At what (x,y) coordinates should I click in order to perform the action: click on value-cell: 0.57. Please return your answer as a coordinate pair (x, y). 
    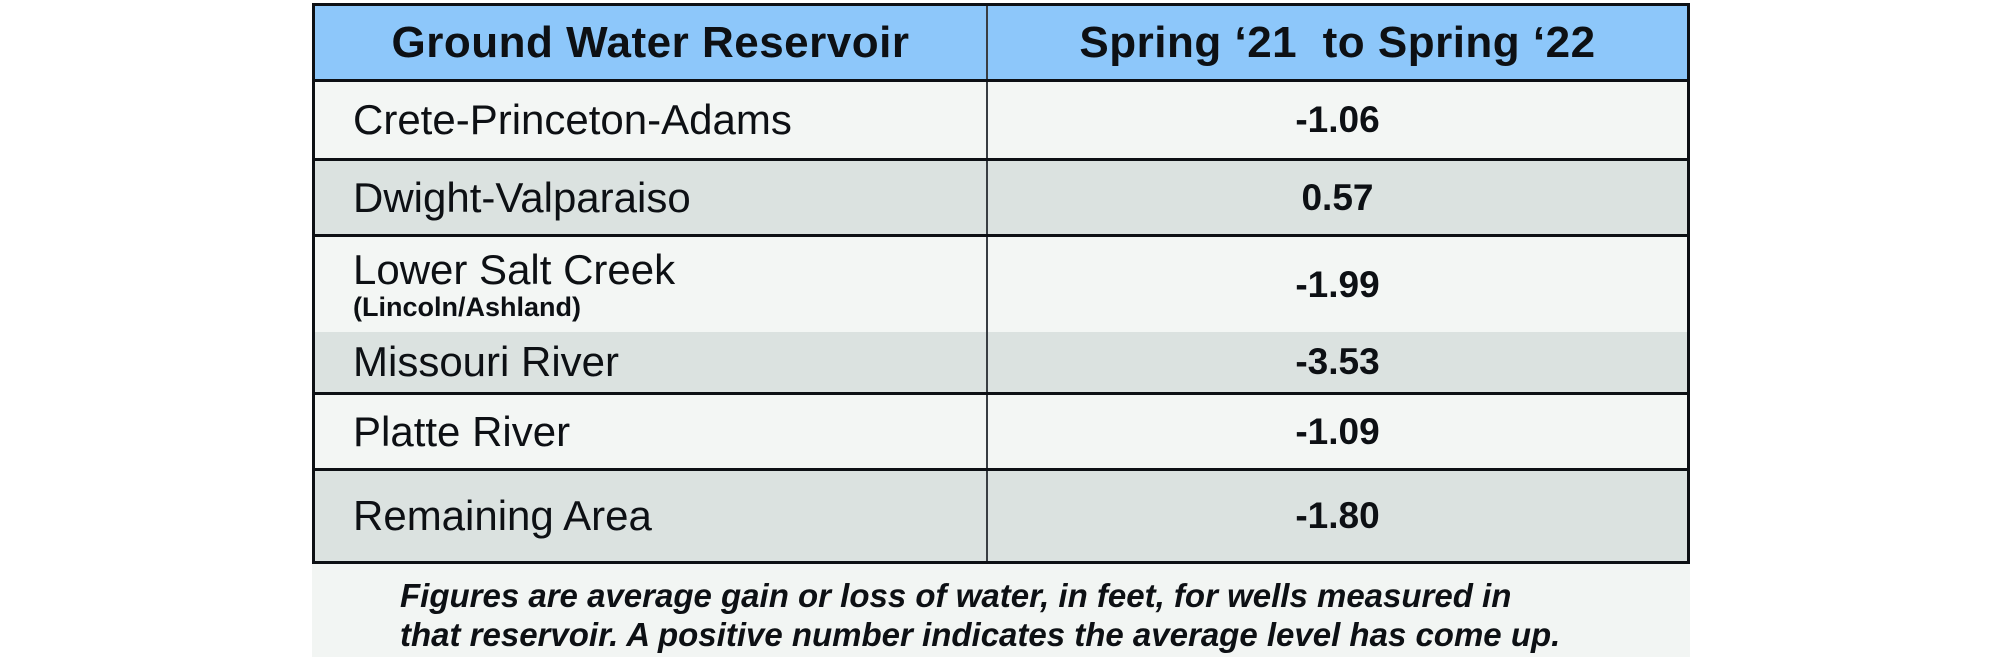
    Looking at the image, I should click on (1336, 197).